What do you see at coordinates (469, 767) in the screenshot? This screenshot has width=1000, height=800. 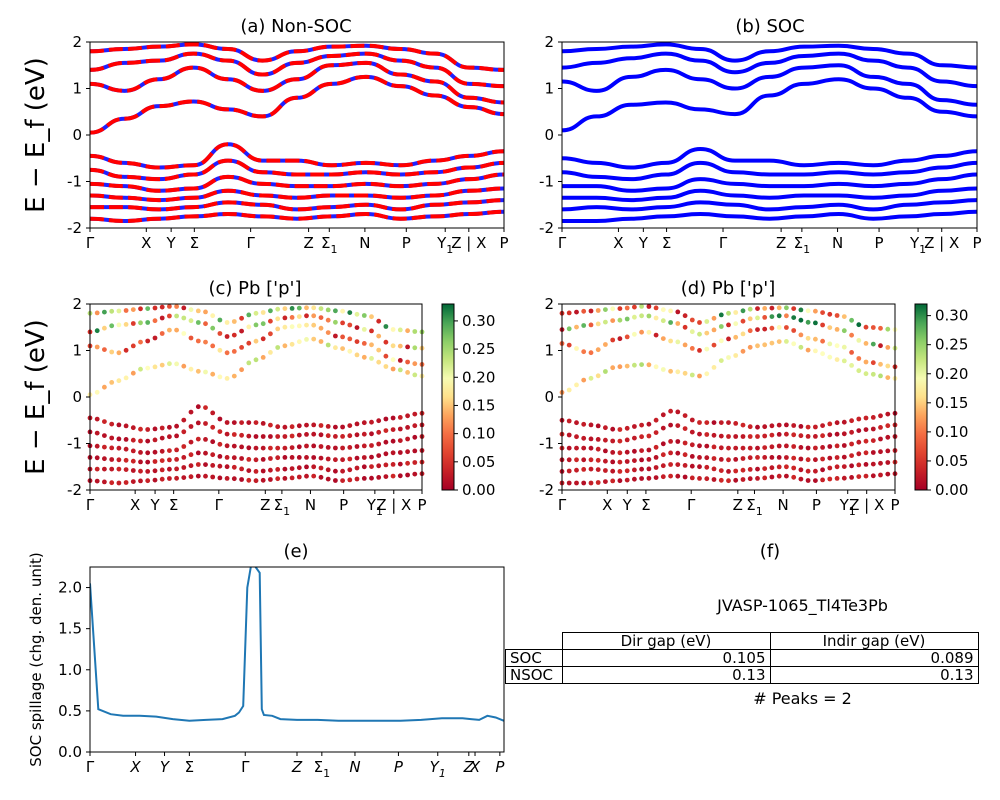 I see `x-tick-label: Z` at bounding box center [469, 767].